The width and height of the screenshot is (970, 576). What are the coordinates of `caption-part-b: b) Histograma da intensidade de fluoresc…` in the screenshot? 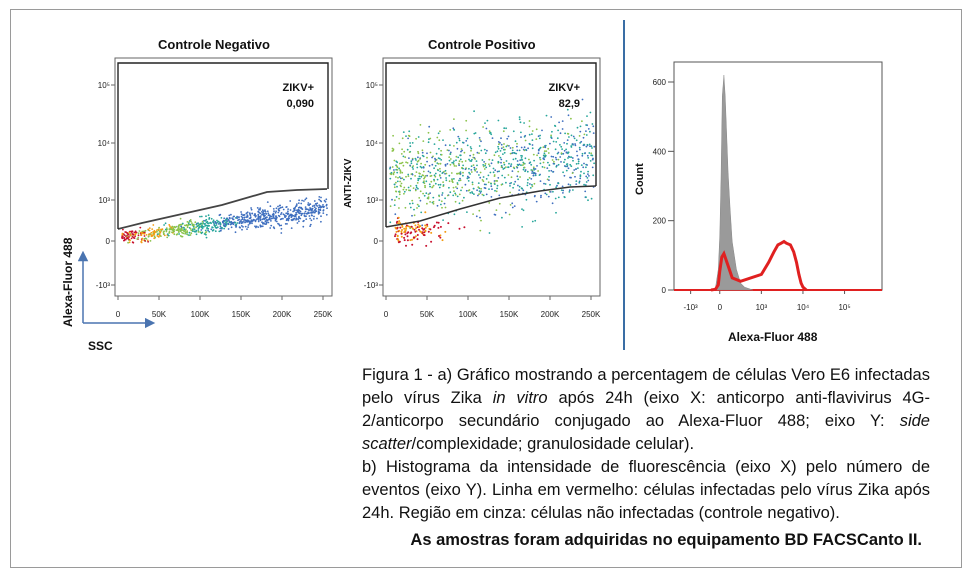 It's located at (646, 490).